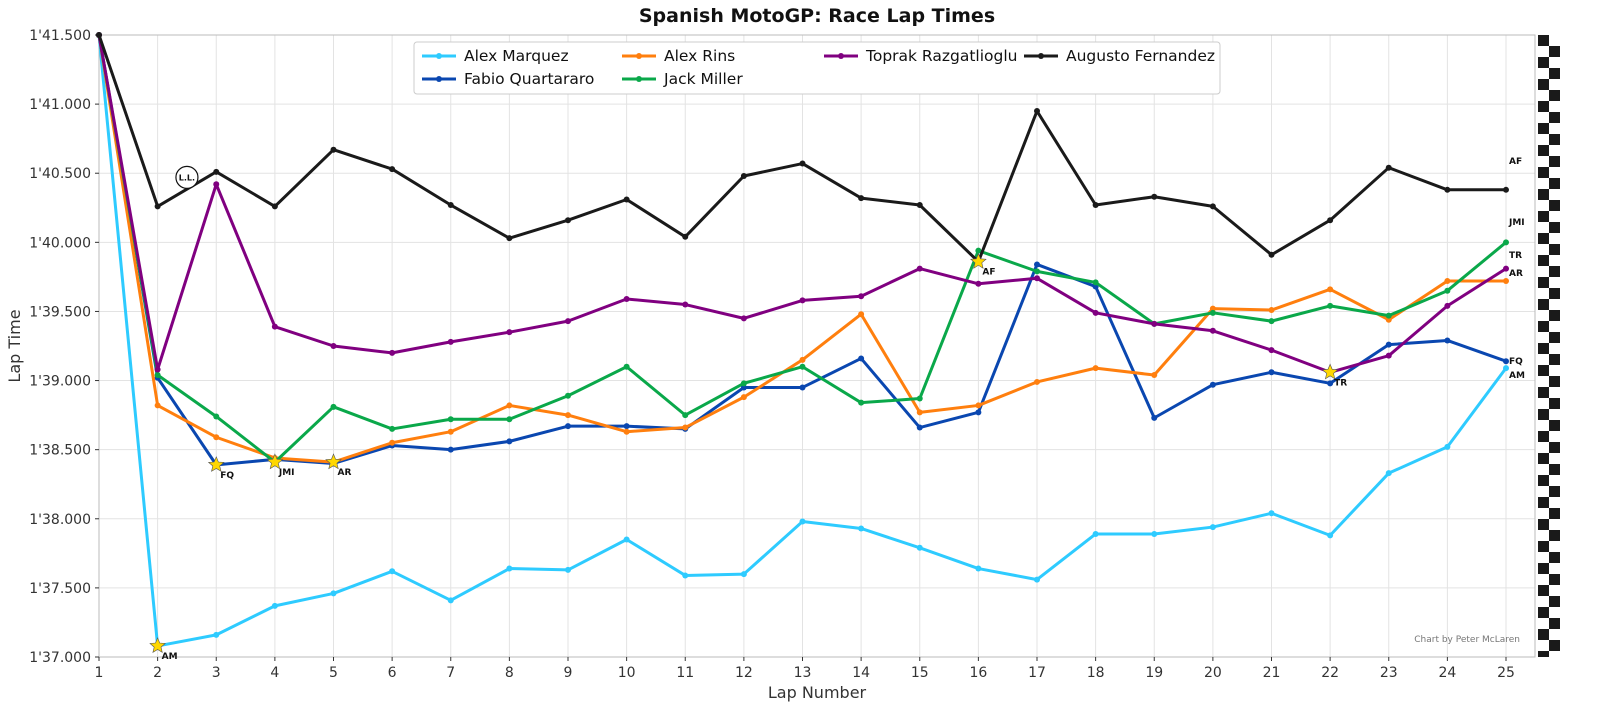 This screenshot has width=1600, height=722. Describe the element at coordinates (1213, 673) in the screenshot. I see `x-tick-label: 20` at that location.